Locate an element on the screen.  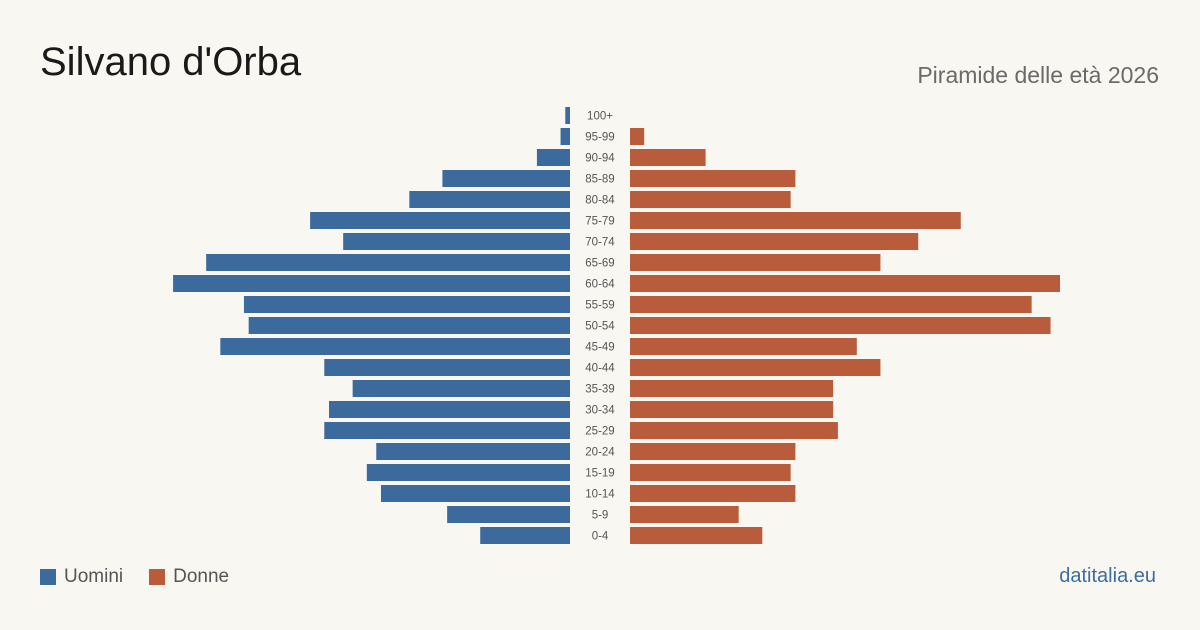
legend-label-men: Uomini is located at coordinates (94, 576).